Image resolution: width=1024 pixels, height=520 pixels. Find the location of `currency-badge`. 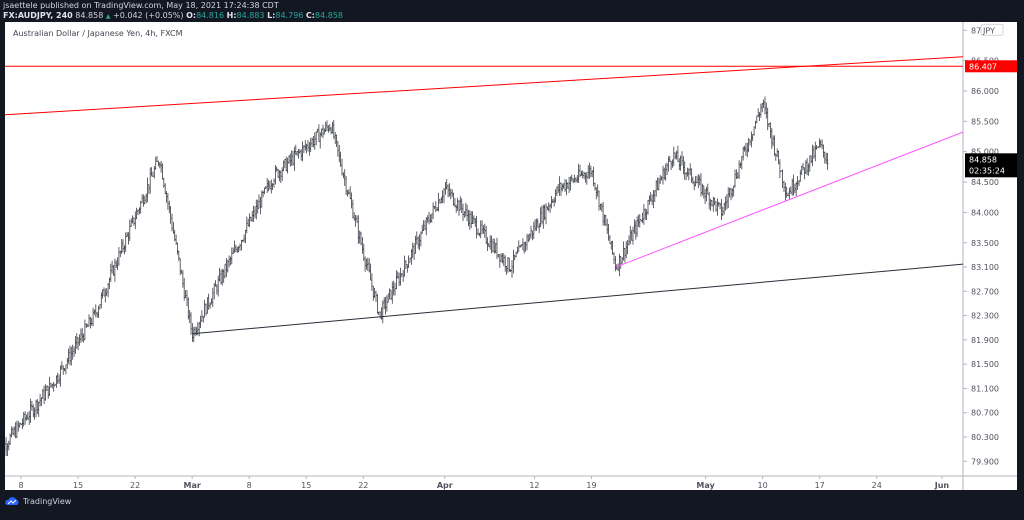

currency-badge is located at coordinates (992, 29).